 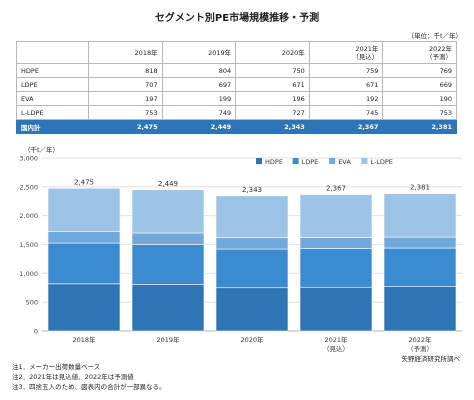 What do you see at coordinates (42, 150) in the screenshot?
I see `chart-unit-label: （千t／年）` at bounding box center [42, 150].